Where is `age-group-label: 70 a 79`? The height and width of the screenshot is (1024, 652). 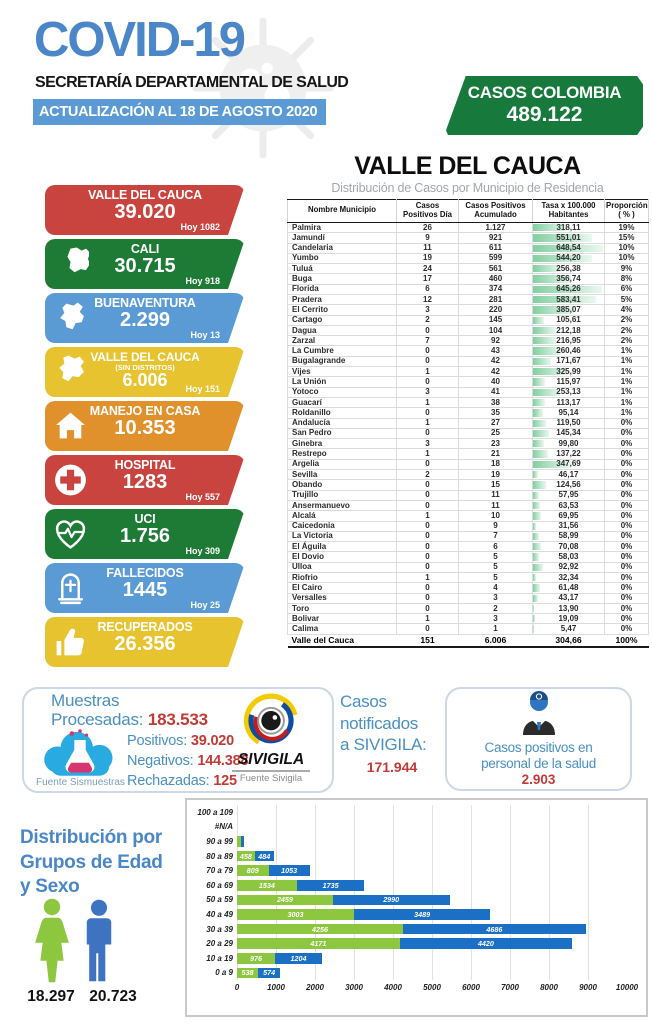
age-group-label: 70 a 79 is located at coordinates (219, 871).